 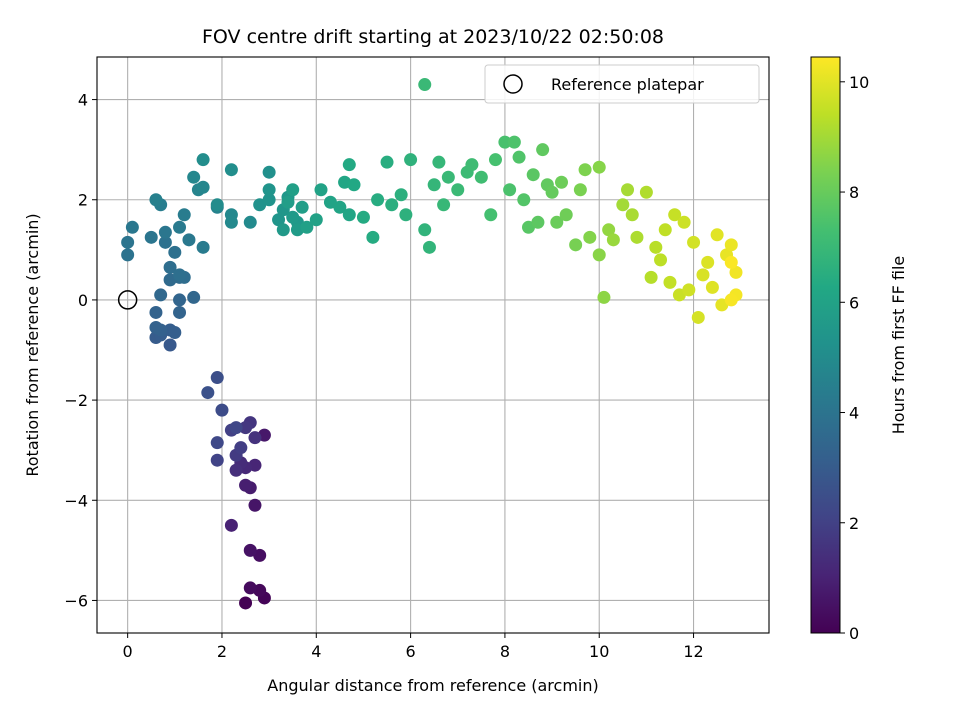 What do you see at coordinates (127, 300) in the screenshot?
I see `reference-marker` at bounding box center [127, 300].